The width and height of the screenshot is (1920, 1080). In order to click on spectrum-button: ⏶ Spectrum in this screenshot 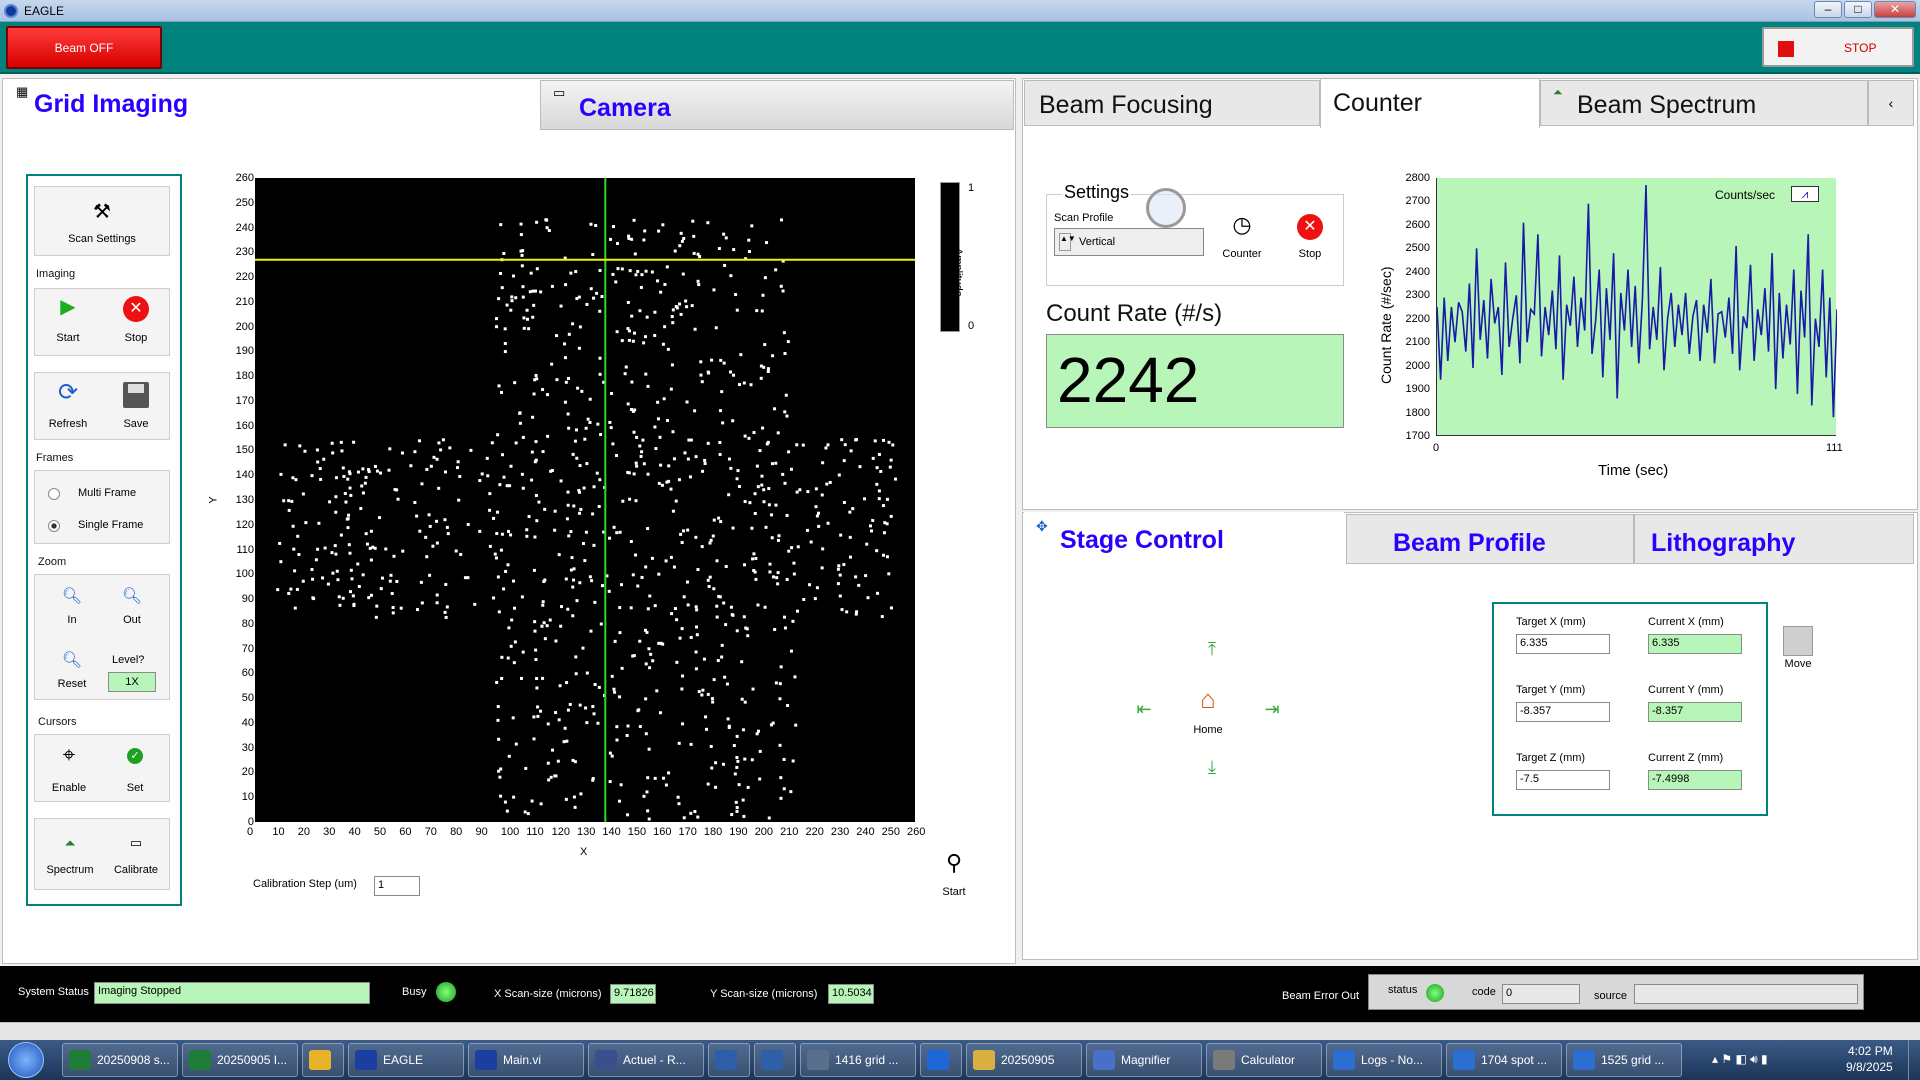, I will do `click(70, 856)`.